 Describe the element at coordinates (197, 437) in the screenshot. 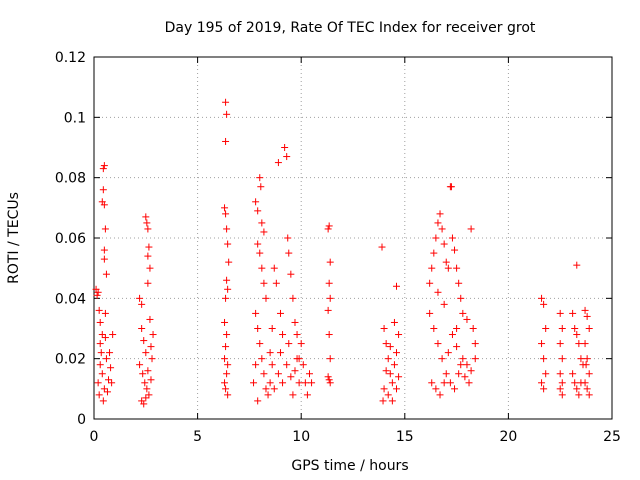

I see `x-tick-label: 5` at that location.